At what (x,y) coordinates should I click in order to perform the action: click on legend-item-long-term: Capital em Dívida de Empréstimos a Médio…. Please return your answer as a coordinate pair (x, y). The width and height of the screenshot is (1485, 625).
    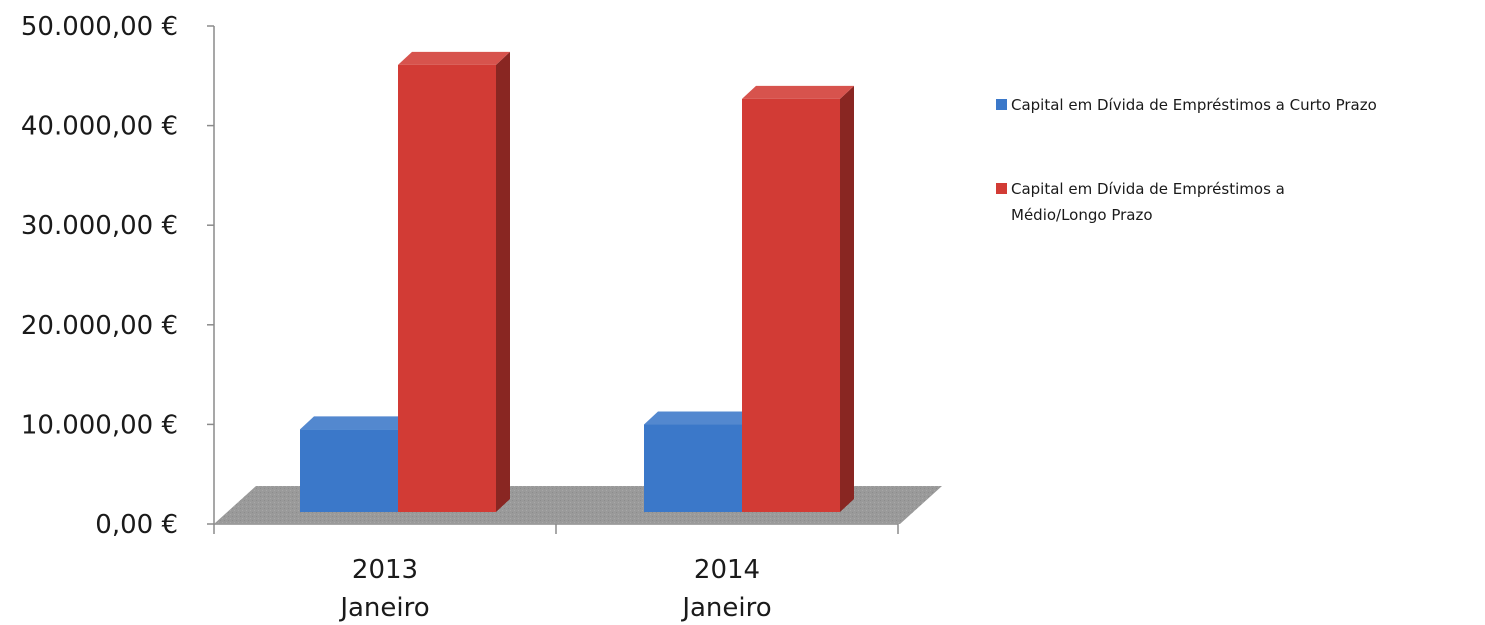
    Looking at the image, I should click on (1236, 202).